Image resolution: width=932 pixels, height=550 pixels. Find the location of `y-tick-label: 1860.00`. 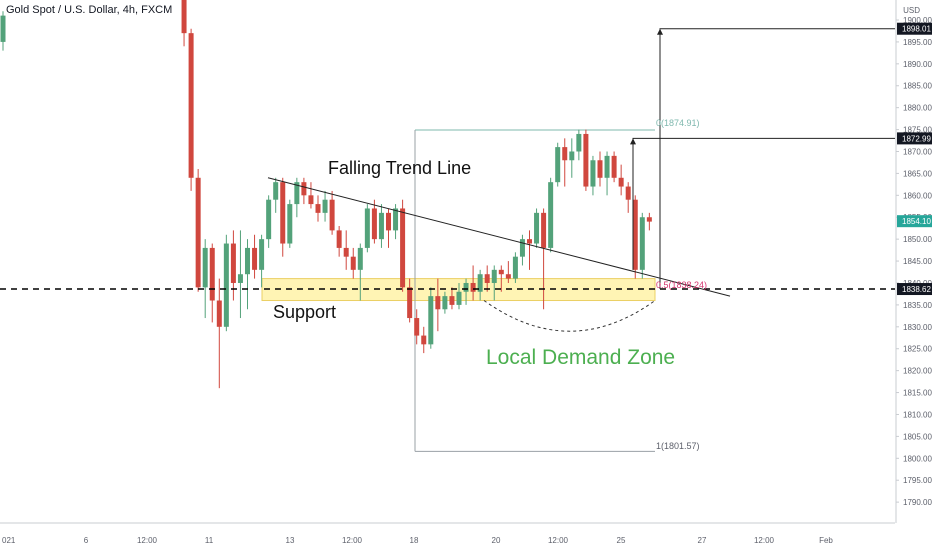

y-tick-label: 1860.00 is located at coordinates (917, 195).